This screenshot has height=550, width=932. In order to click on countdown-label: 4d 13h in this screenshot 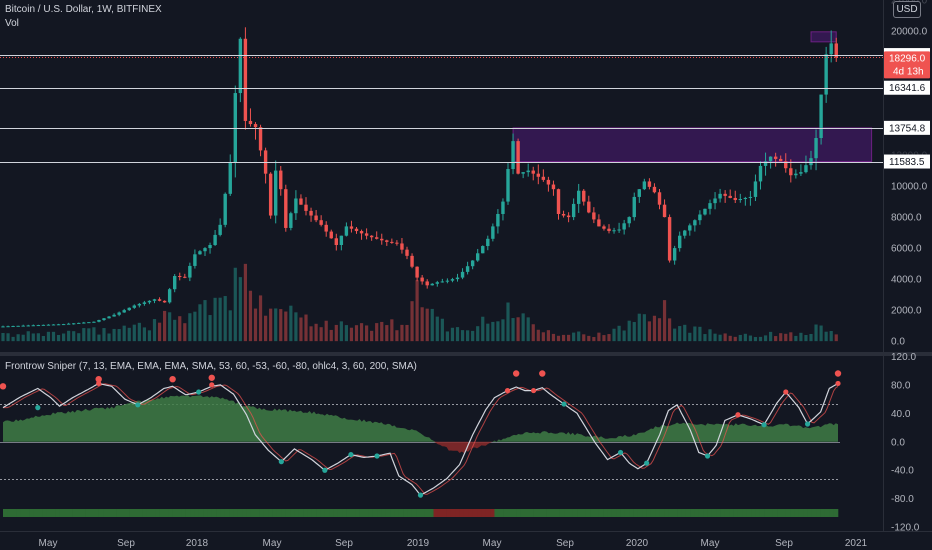, I will do `click(908, 71)`.